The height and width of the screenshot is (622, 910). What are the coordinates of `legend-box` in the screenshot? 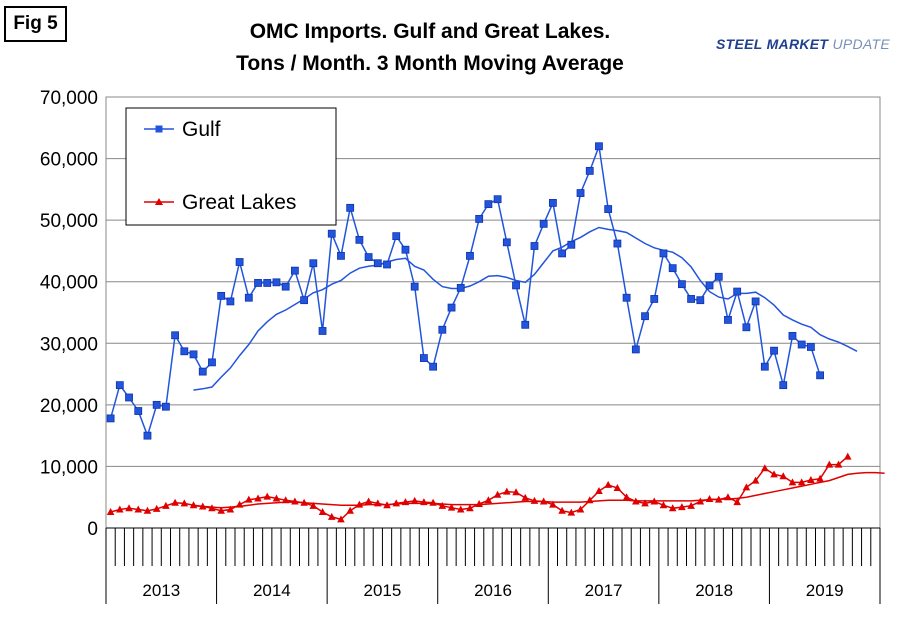 It's located at (231, 166).